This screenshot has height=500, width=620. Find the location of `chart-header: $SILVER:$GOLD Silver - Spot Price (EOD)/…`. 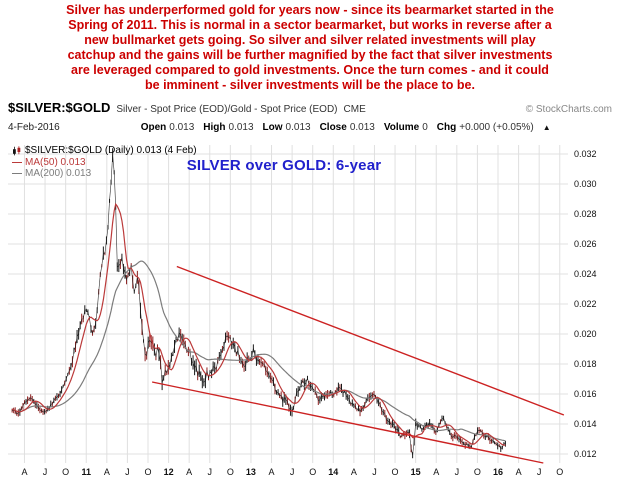

chart-header: $SILVER:$GOLD Silver - Spot Price (EOD)/… is located at coordinates (310, 107).